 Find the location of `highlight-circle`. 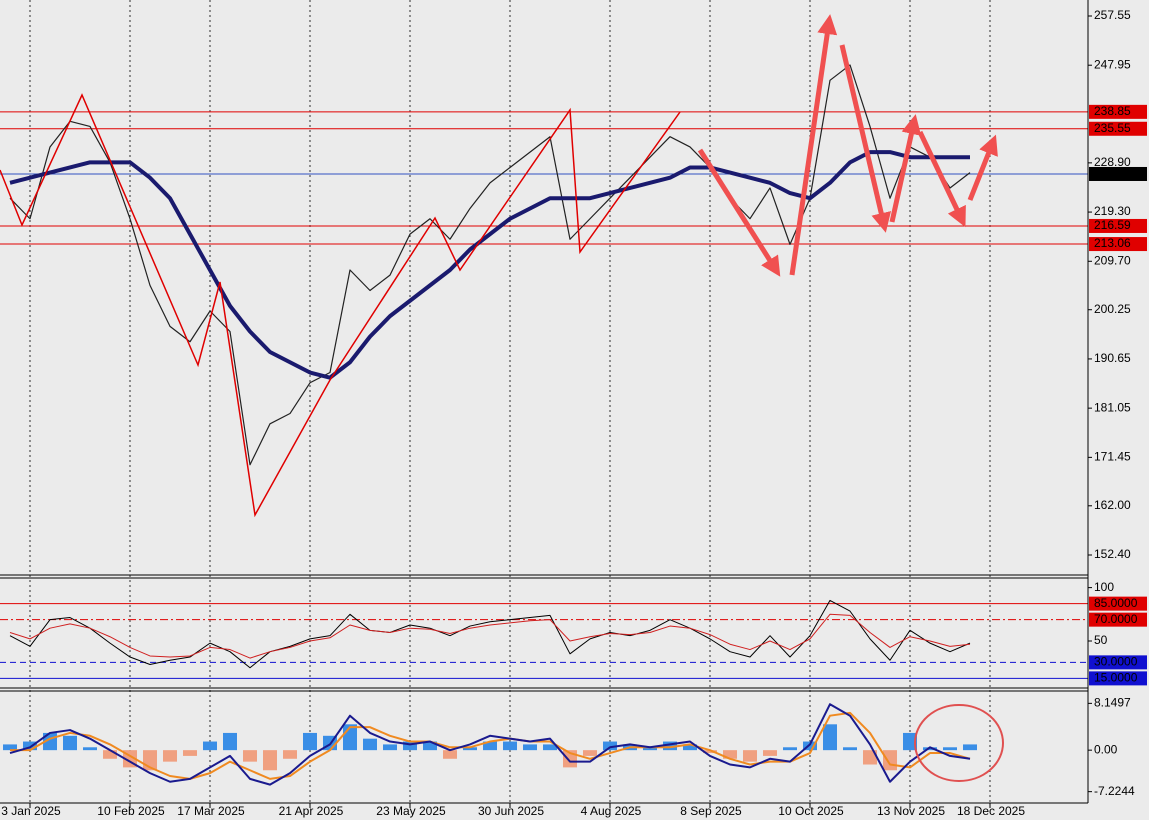

highlight-circle is located at coordinates (959, 743).